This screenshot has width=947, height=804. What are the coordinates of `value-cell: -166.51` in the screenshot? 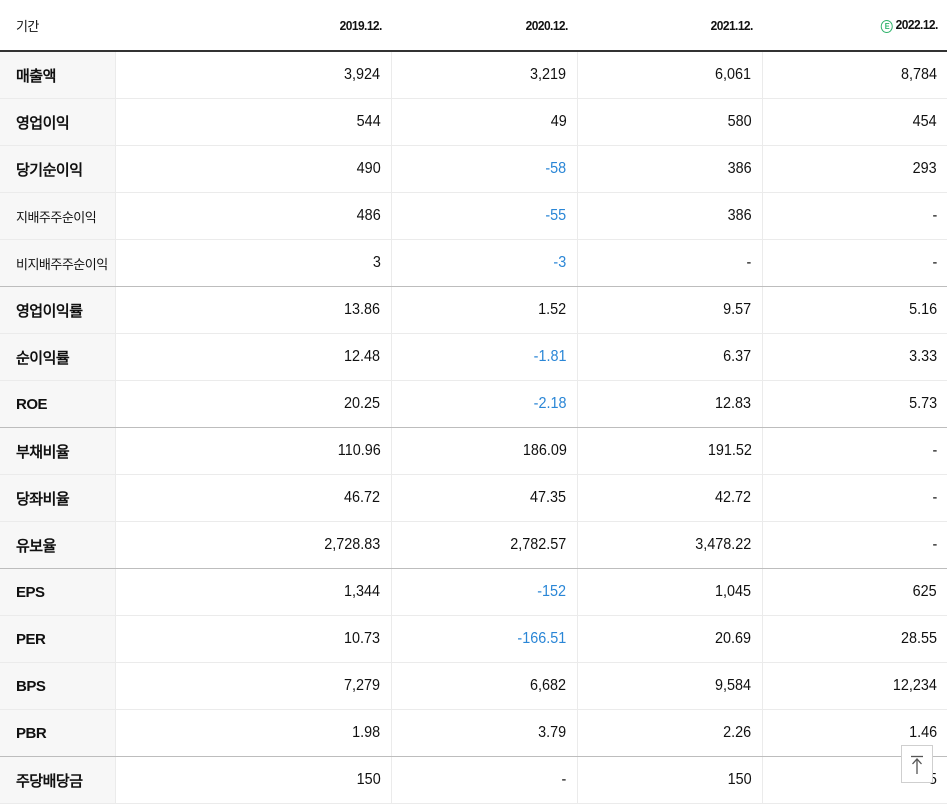 It's located at (483, 639).